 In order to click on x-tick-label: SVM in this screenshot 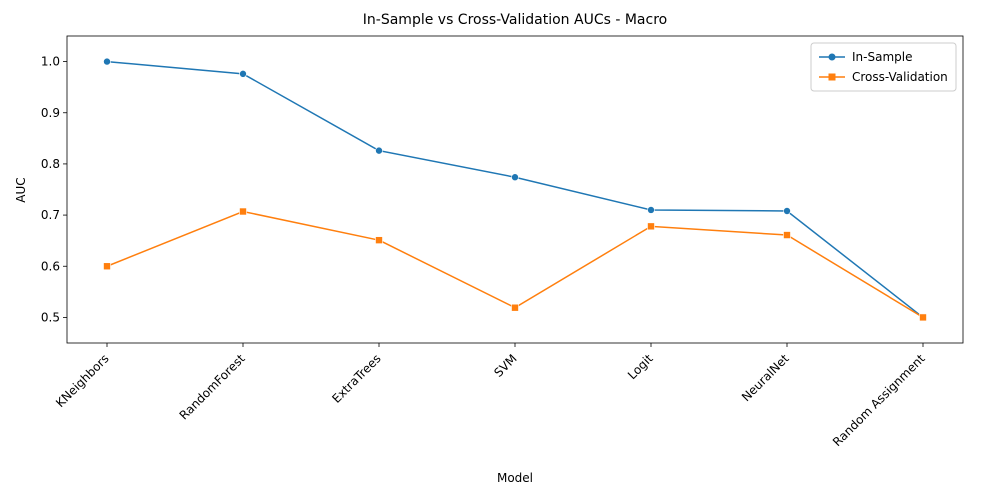, I will do `click(505, 365)`.